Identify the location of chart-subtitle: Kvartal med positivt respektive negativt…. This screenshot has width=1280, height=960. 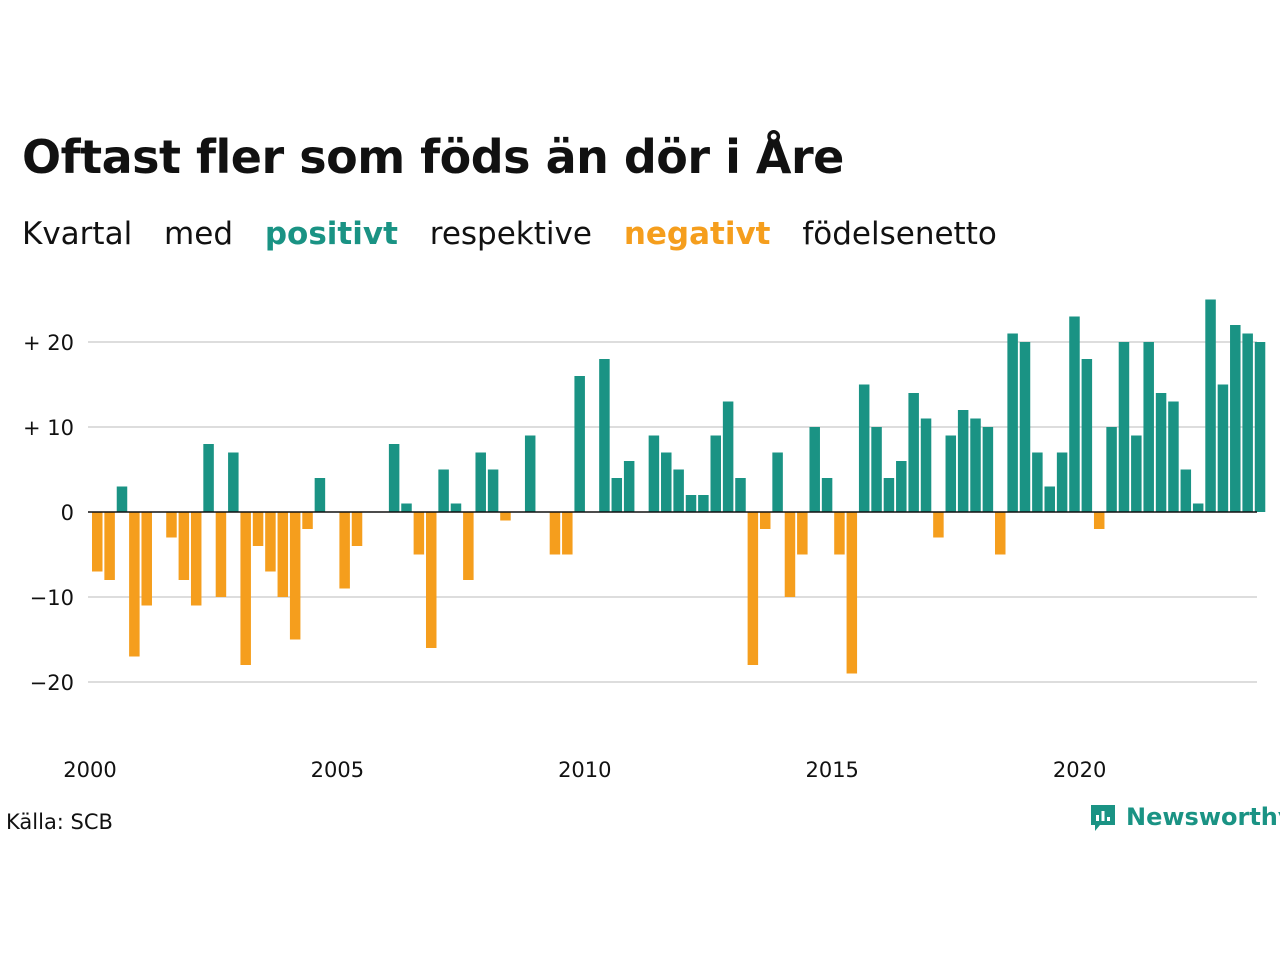
(520, 234).